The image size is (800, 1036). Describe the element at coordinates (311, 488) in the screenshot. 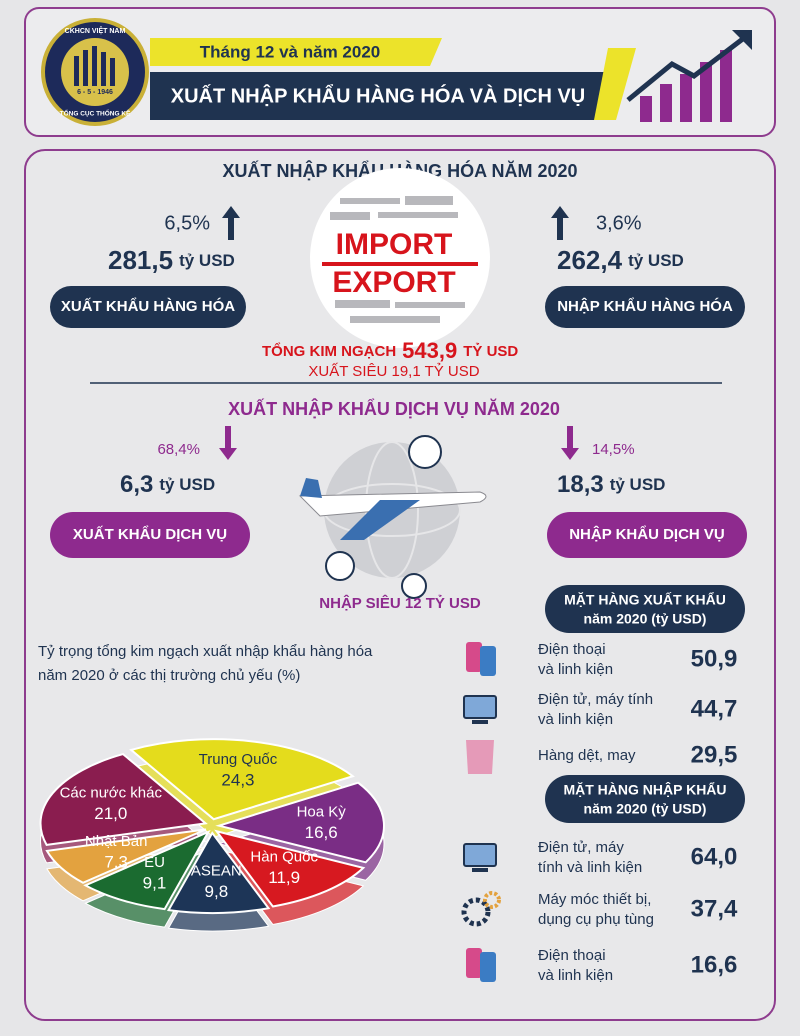

I see `plane-tail` at that location.